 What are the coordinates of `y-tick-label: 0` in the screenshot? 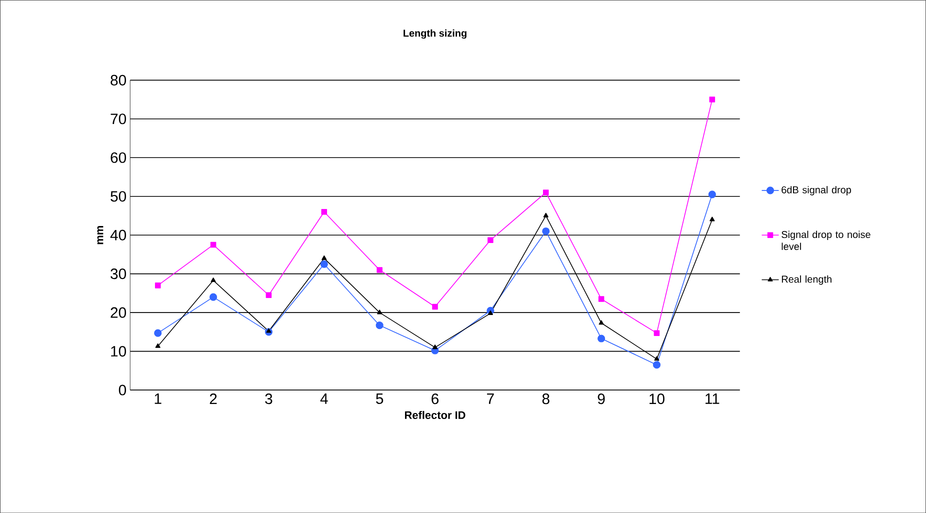 It's located at (122, 390).